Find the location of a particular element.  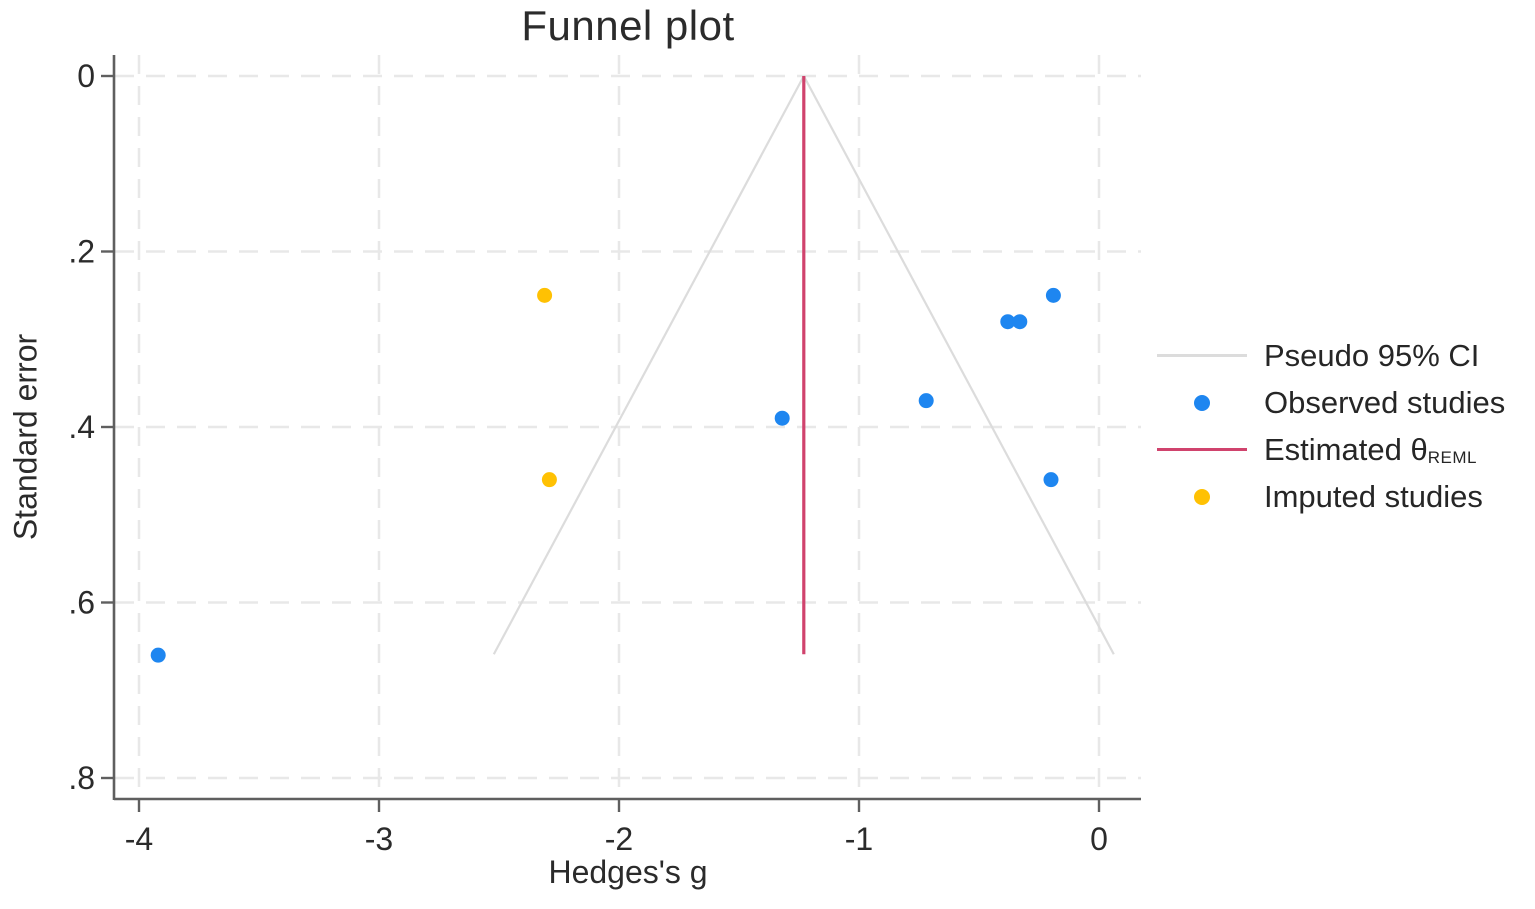

x-tick-label: 0 is located at coordinates (1099, 839).